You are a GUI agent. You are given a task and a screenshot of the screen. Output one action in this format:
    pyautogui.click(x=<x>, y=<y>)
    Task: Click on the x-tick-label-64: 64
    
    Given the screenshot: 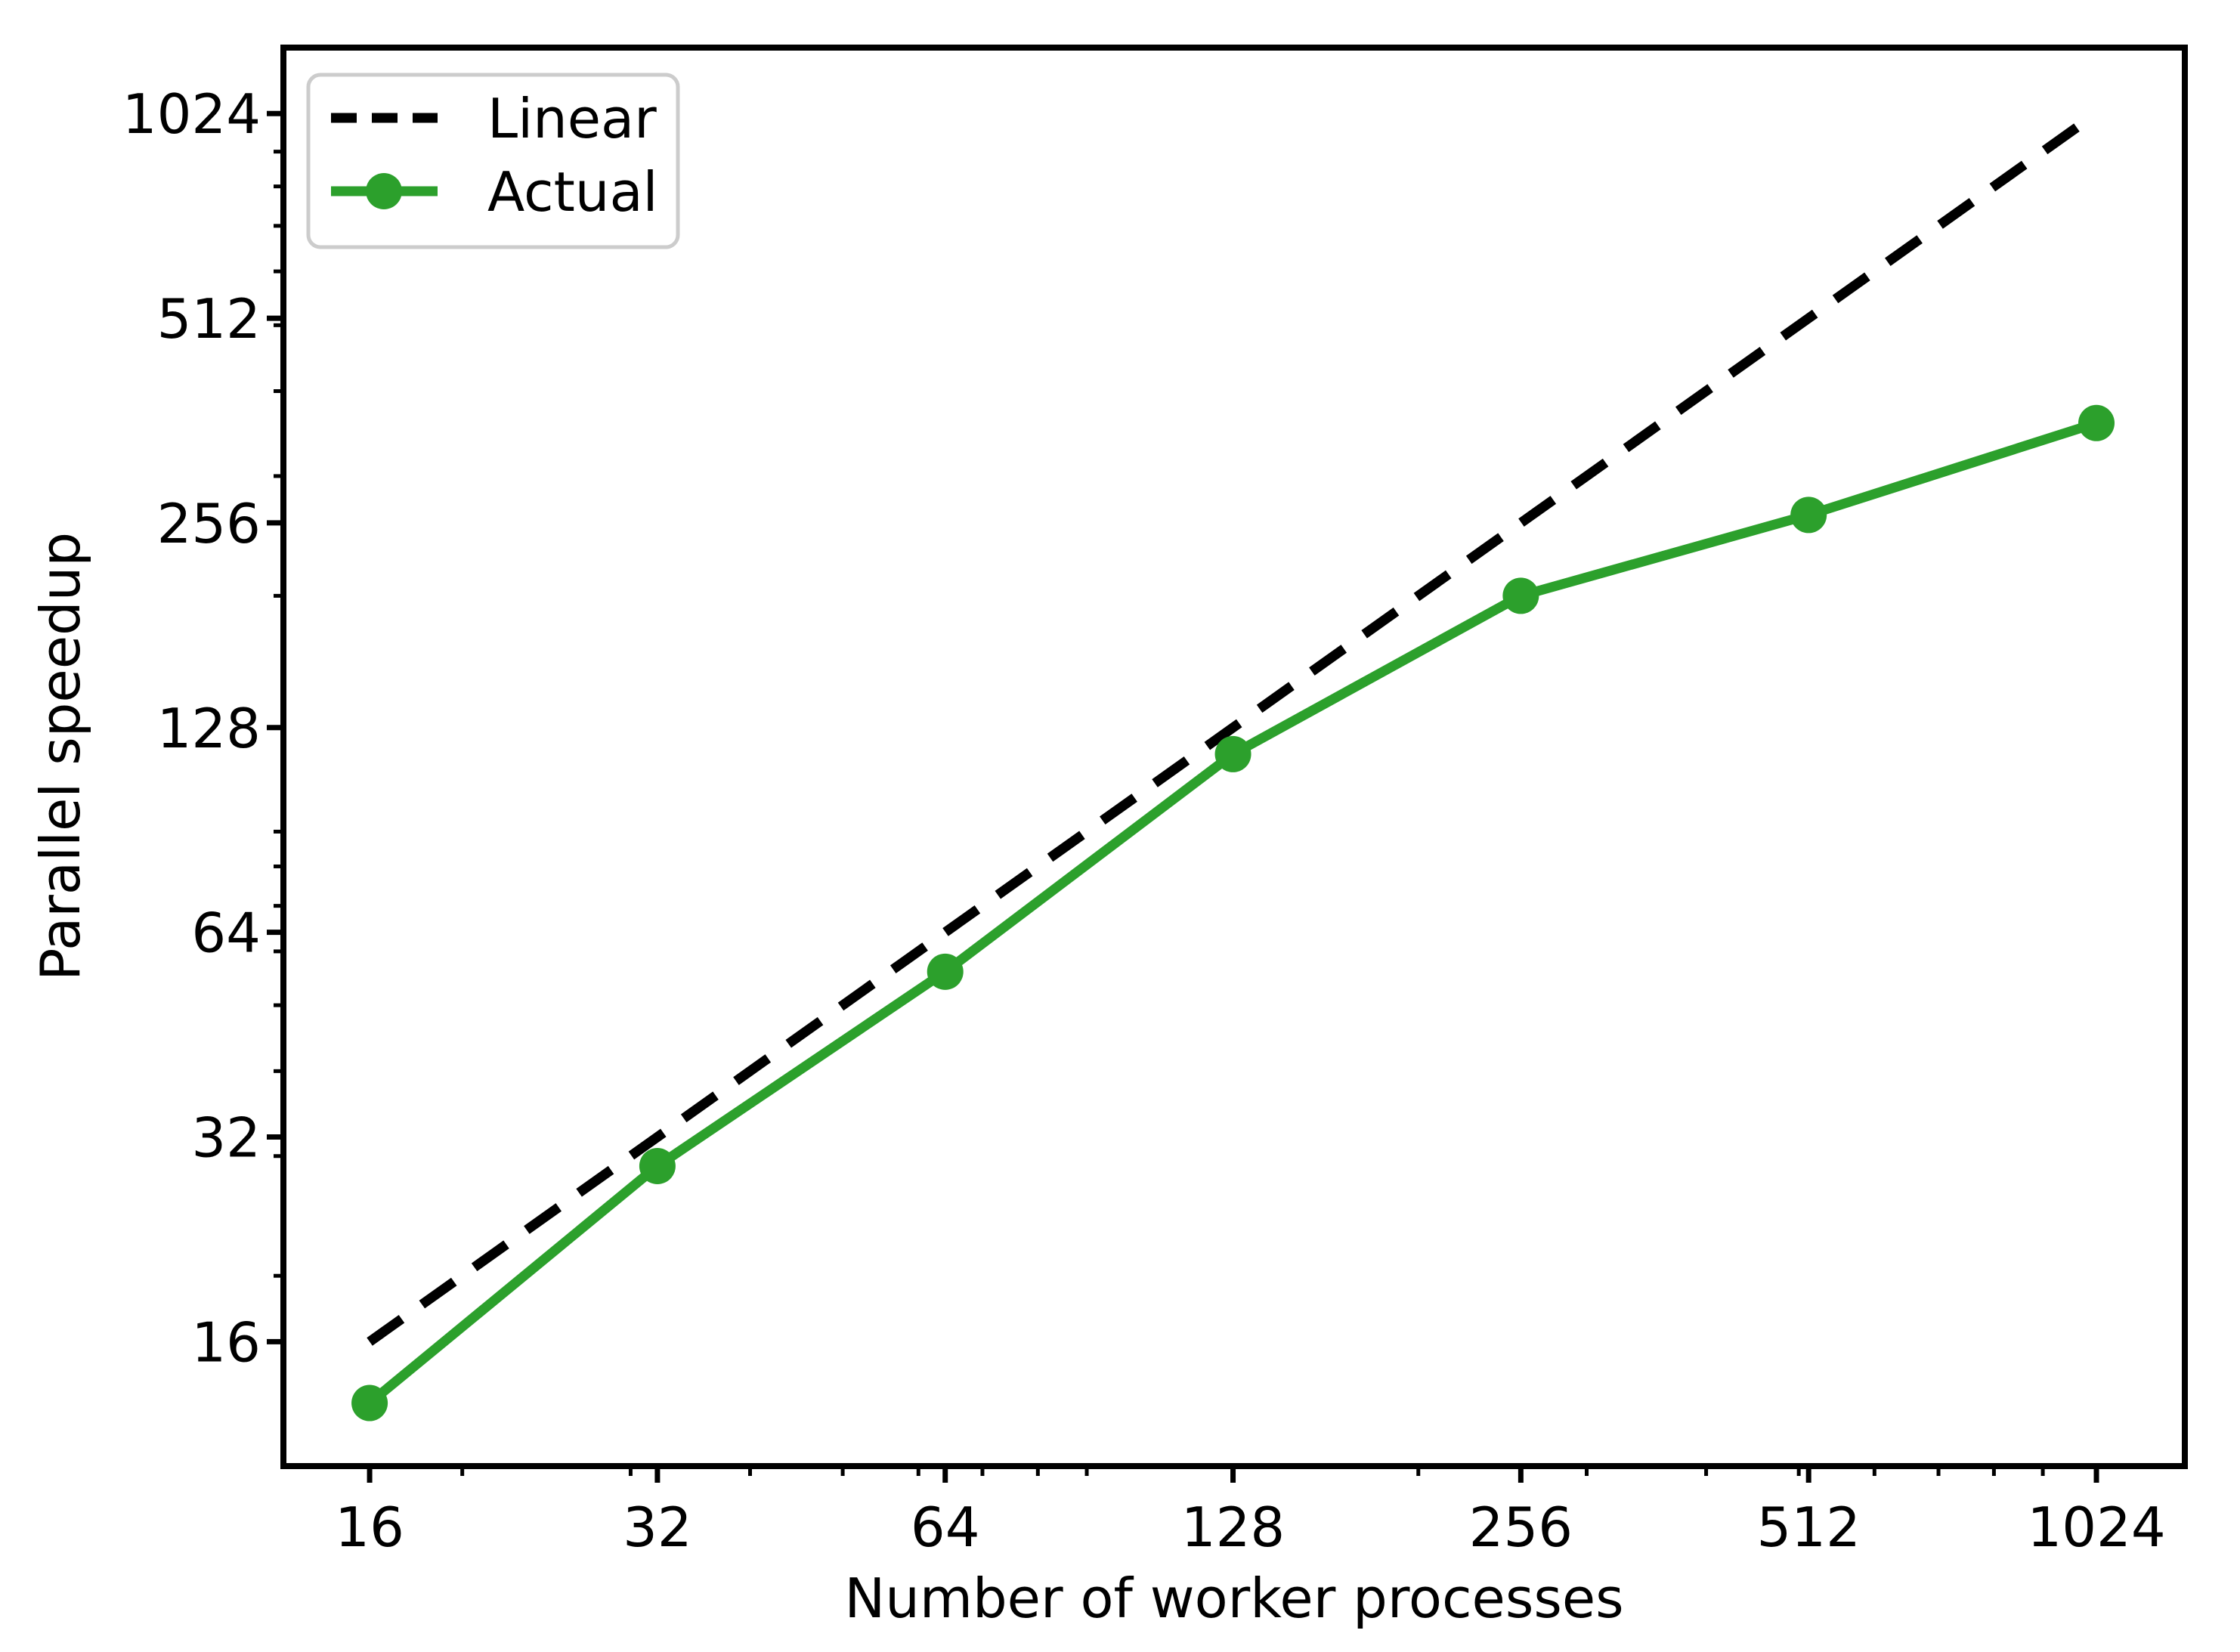 What is the action you would take?
    pyautogui.click(x=945, y=1527)
    